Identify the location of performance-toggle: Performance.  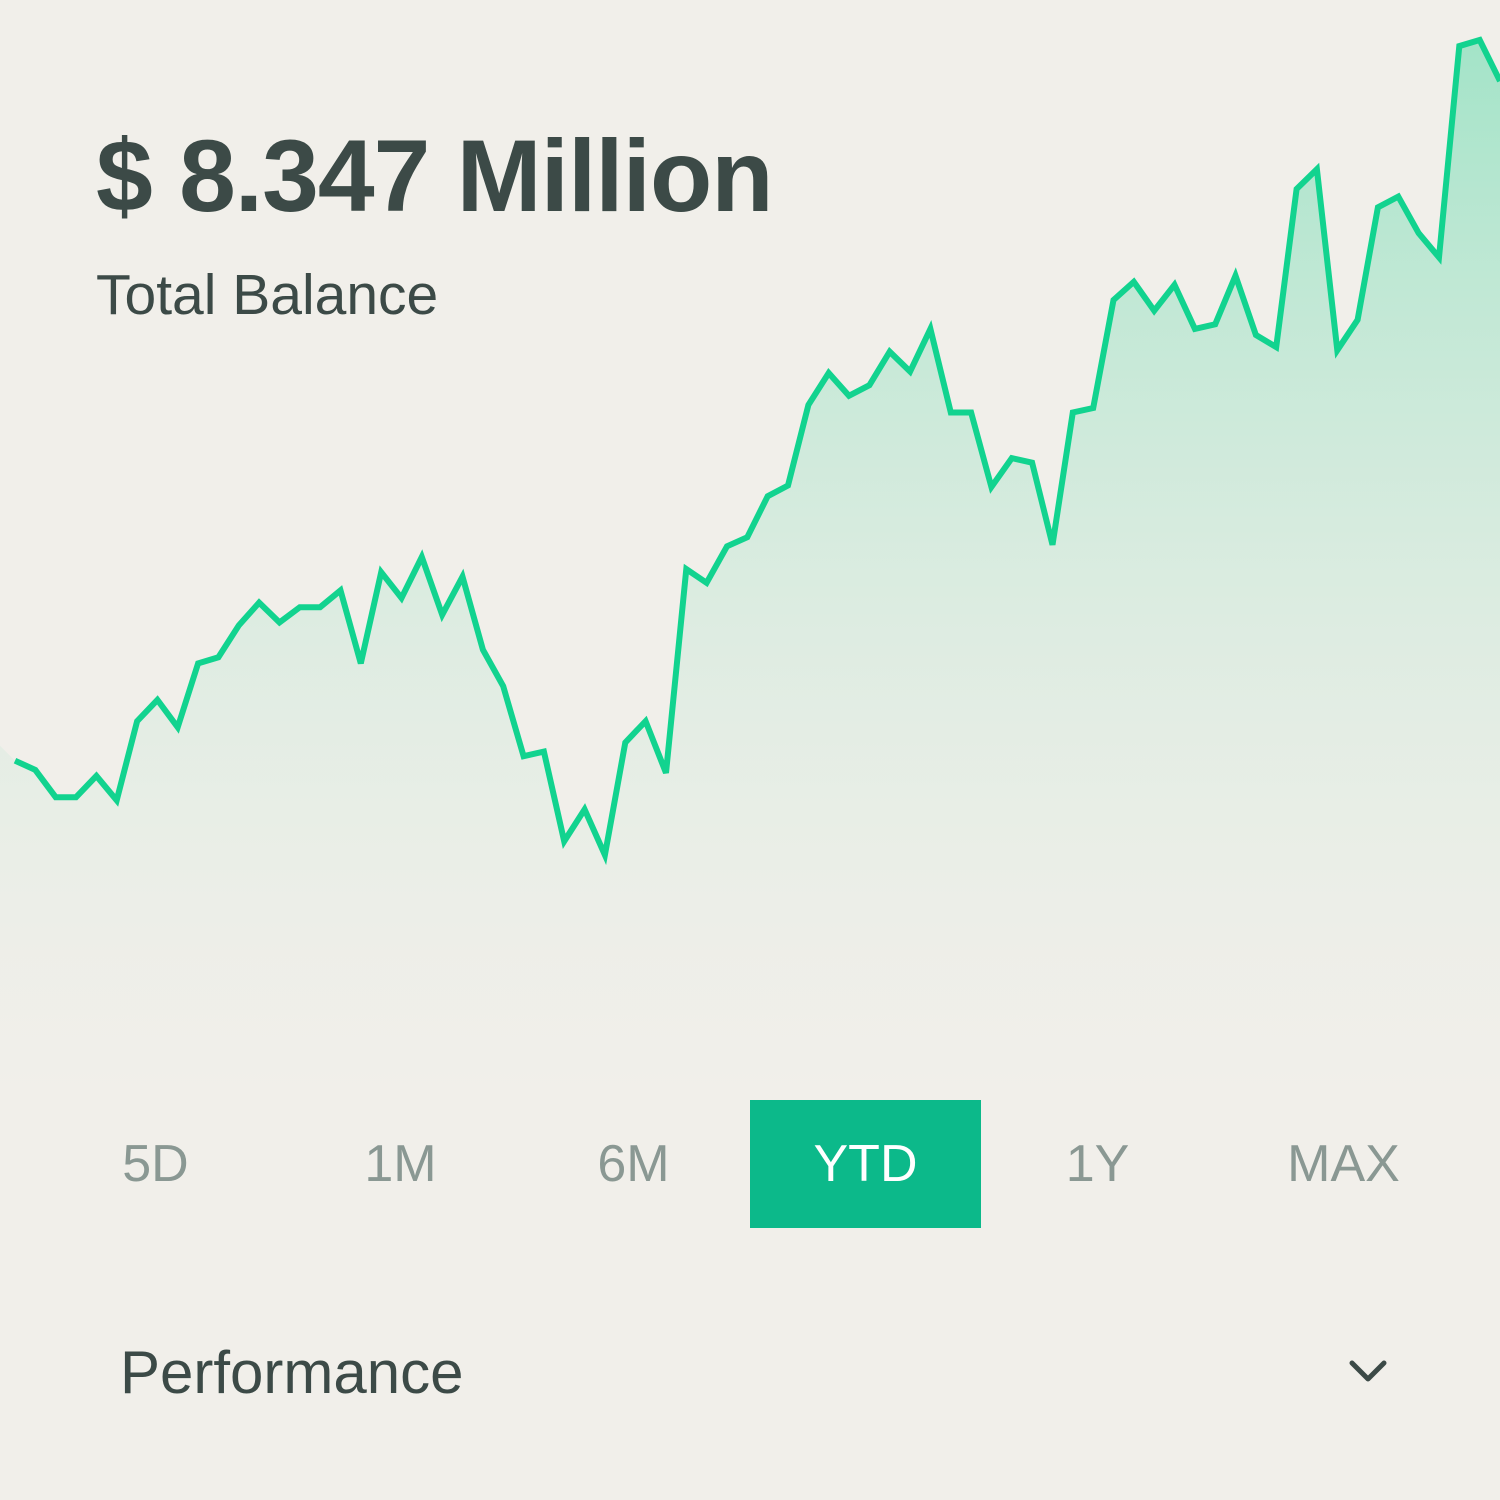
(755, 1372).